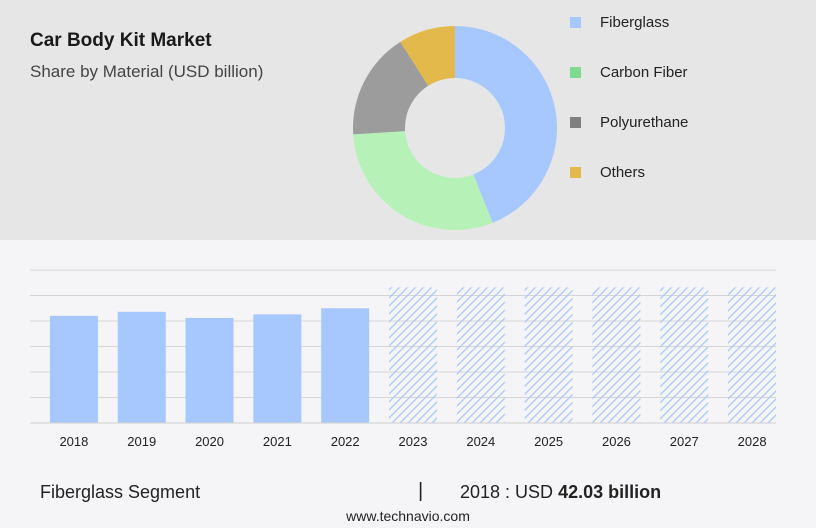 This screenshot has width=816, height=528. What do you see at coordinates (635, 22) in the screenshot?
I see `legend-label: Fiberglass` at bounding box center [635, 22].